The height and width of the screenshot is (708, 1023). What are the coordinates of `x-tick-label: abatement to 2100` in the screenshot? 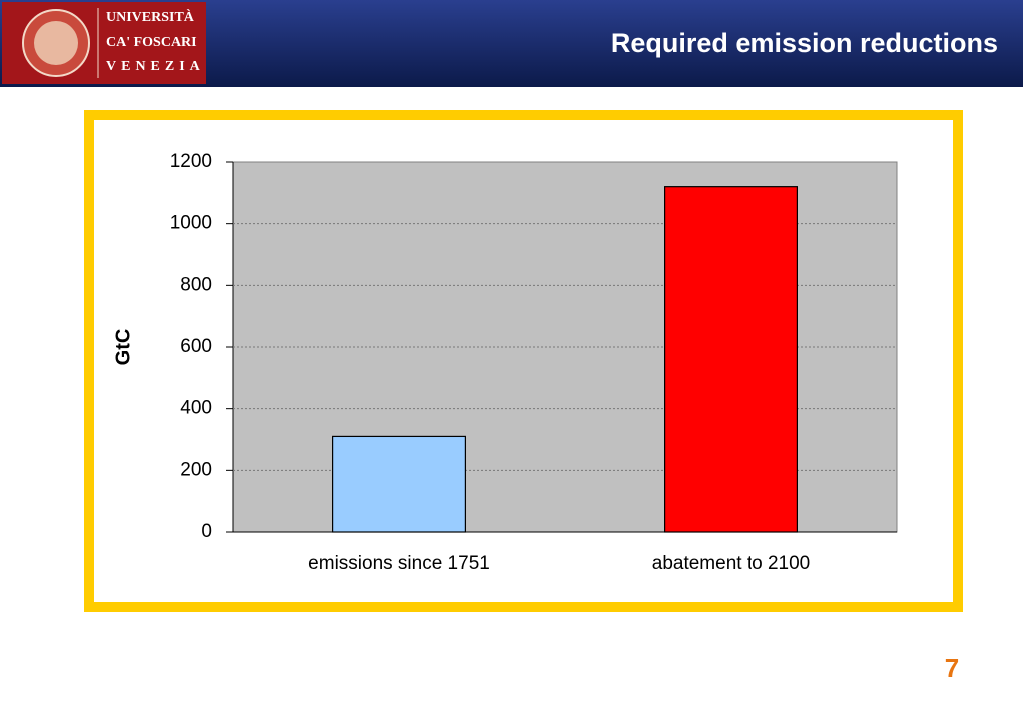 It's located at (731, 563).